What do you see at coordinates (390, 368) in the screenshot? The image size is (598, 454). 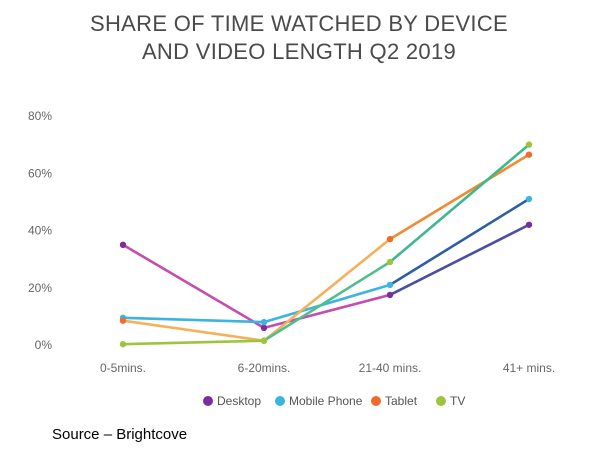 I see `x-tick-label: 21-40 mins.` at bounding box center [390, 368].